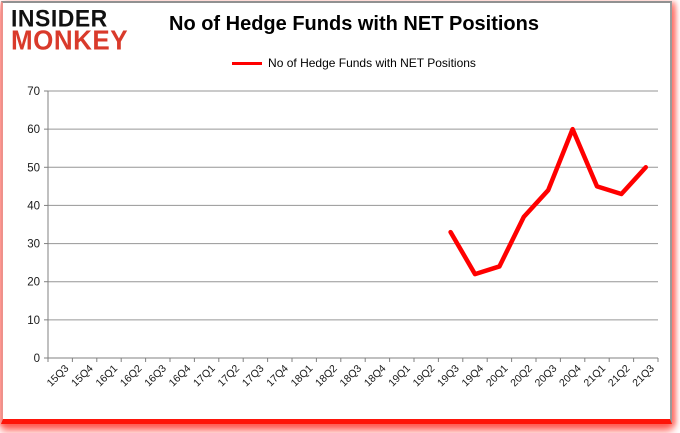 The image size is (680, 433). I want to click on x-tick-label: 17Q2, so click(228, 376).